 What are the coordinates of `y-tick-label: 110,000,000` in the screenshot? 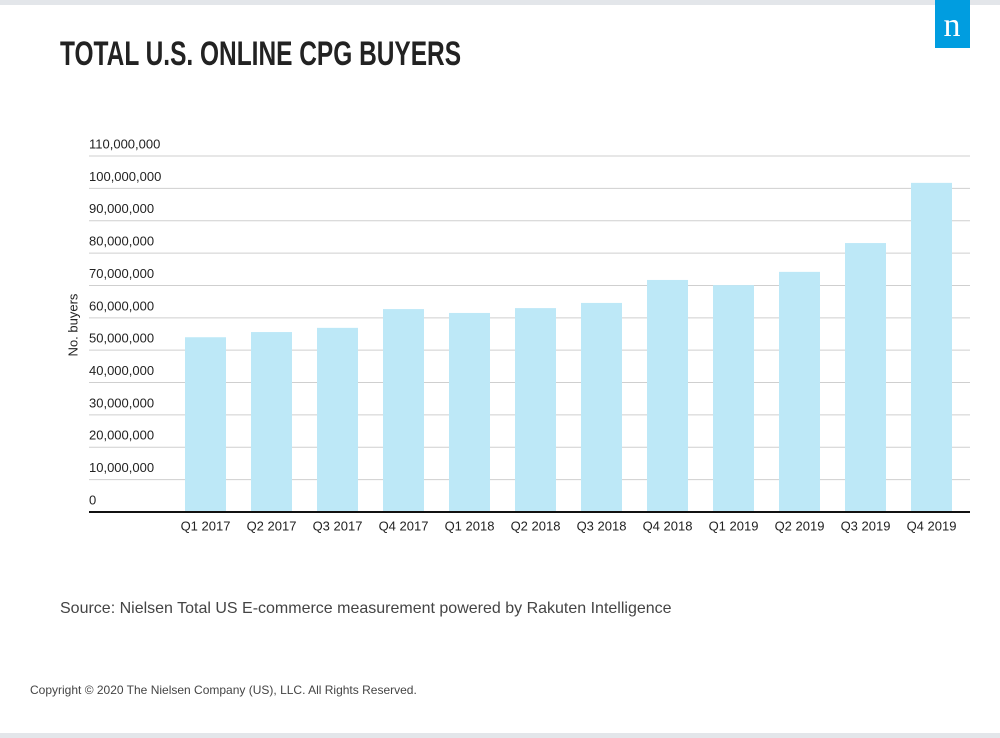 It's located at (124, 143).